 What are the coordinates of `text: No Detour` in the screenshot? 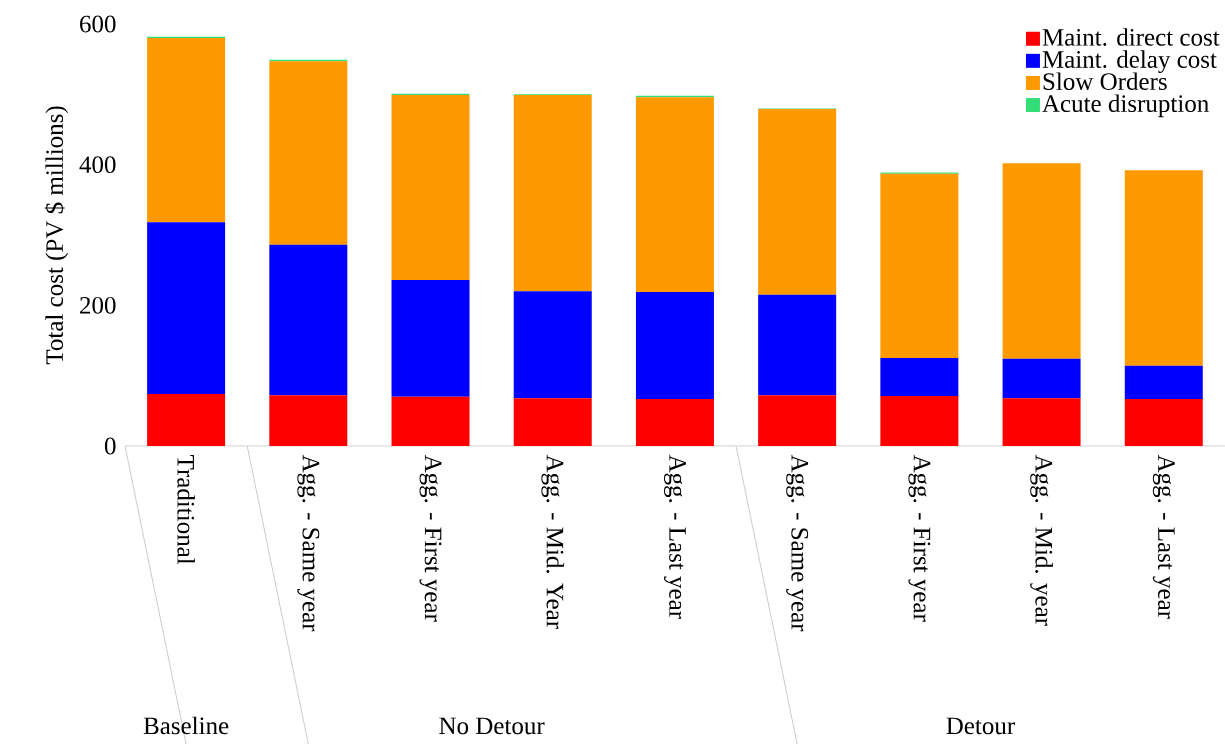 It's located at (492, 726).